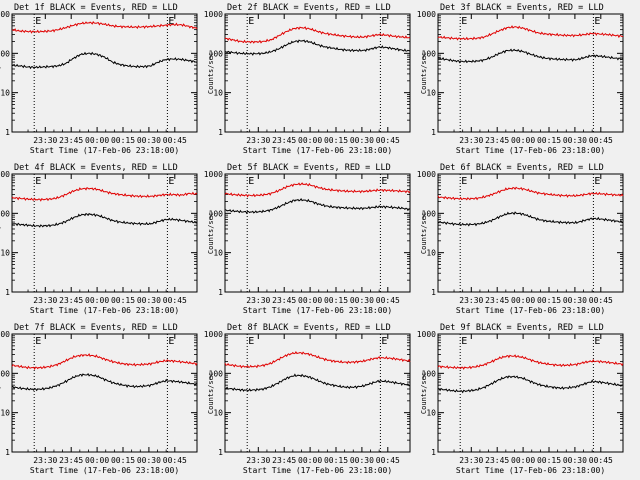 The image size is (640, 480). I want to click on chart-title: Det 4f BLACK = Events, RED = LLD, so click(96, 168).